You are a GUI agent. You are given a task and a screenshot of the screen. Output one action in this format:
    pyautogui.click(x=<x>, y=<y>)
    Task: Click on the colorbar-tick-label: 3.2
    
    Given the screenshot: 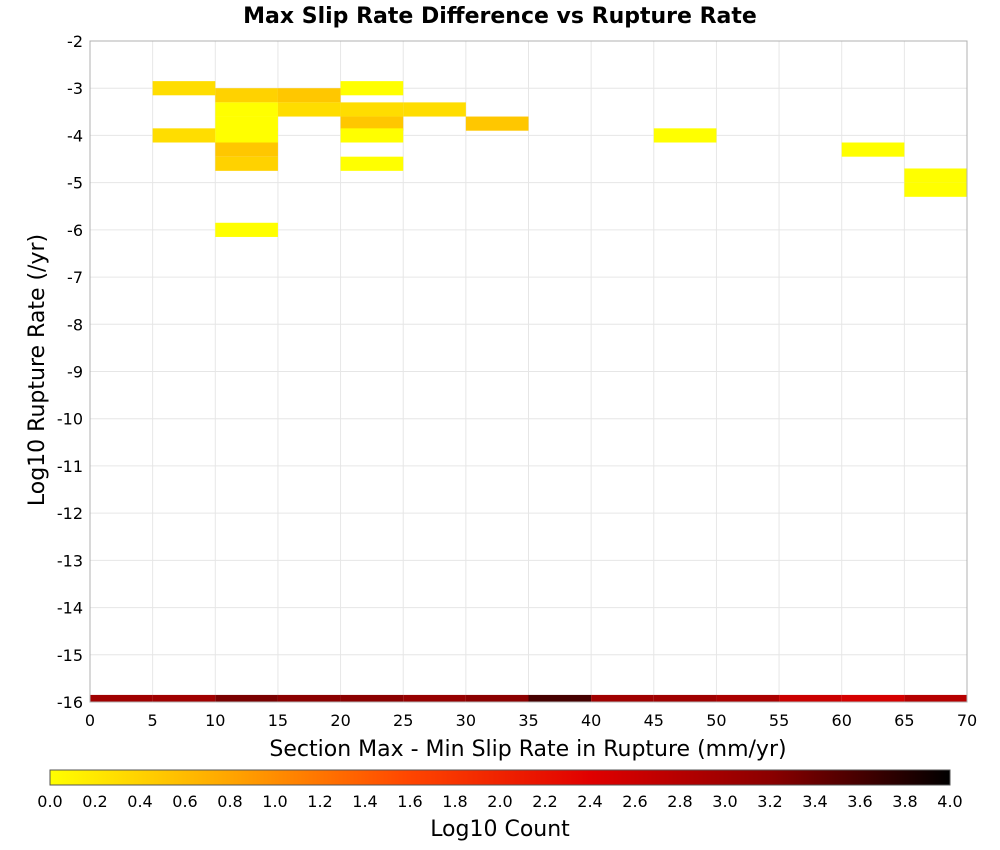 What is the action you would take?
    pyautogui.click(x=769, y=801)
    